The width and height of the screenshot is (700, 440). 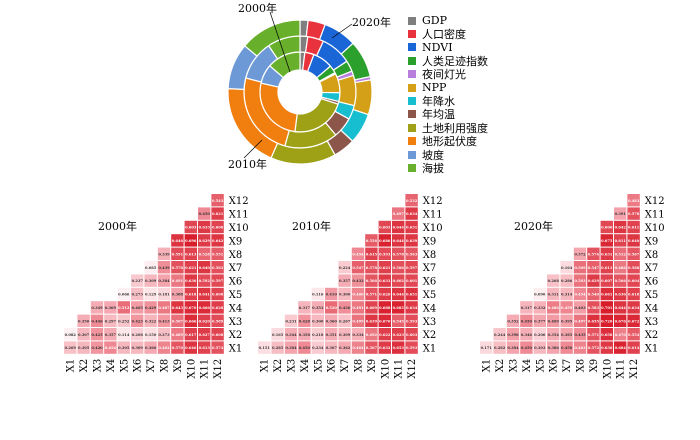 What do you see at coordinates (438, 102) in the screenshot?
I see `legend-label: 年降水` at bounding box center [438, 102].